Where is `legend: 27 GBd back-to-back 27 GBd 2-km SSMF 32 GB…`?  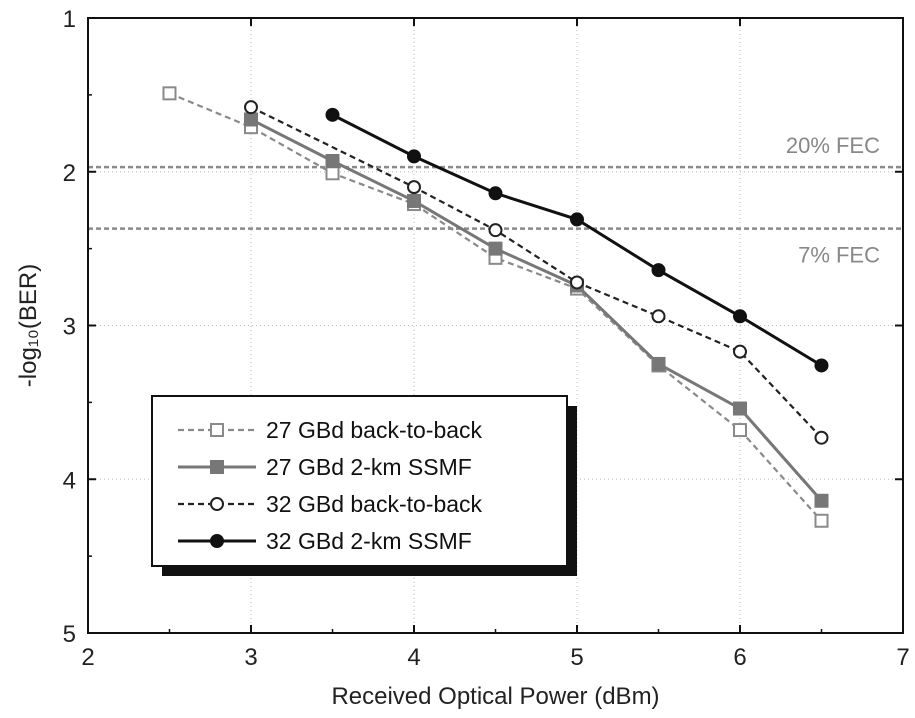 legend: 27 GBd back-to-back 27 GBd 2-km SSMF 32 GB… is located at coordinates (364, 485).